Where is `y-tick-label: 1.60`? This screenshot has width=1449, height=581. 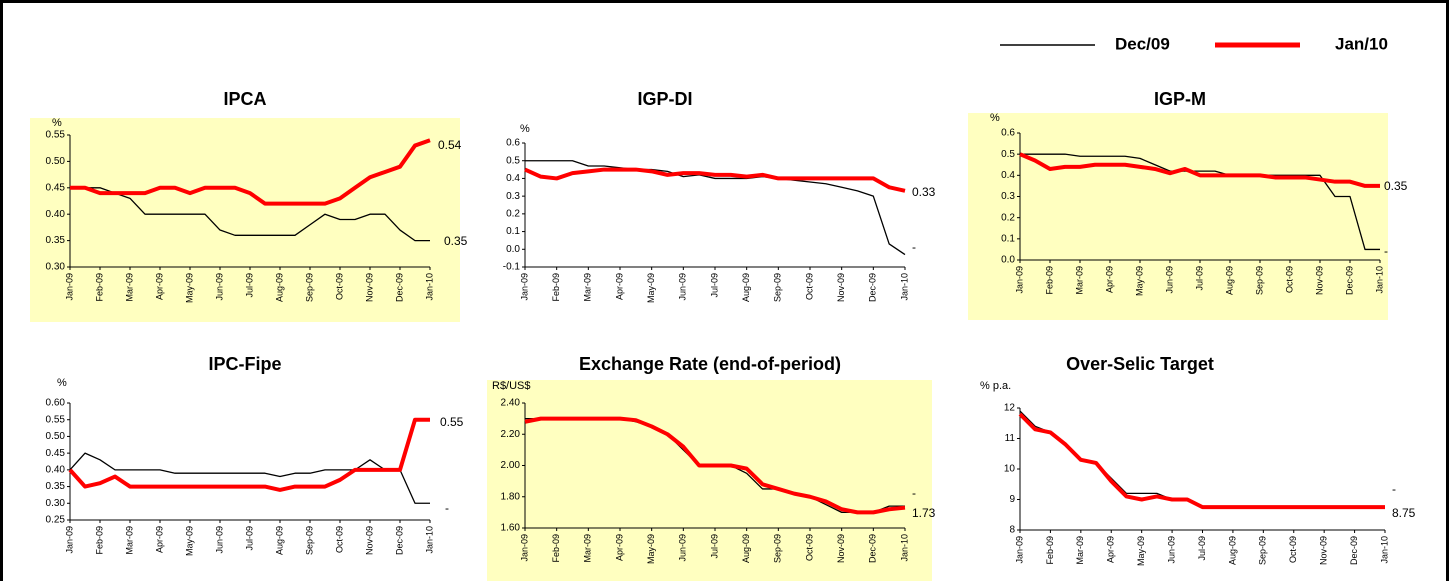
y-tick-label: 1.60 is located at coordinates (511, 528).